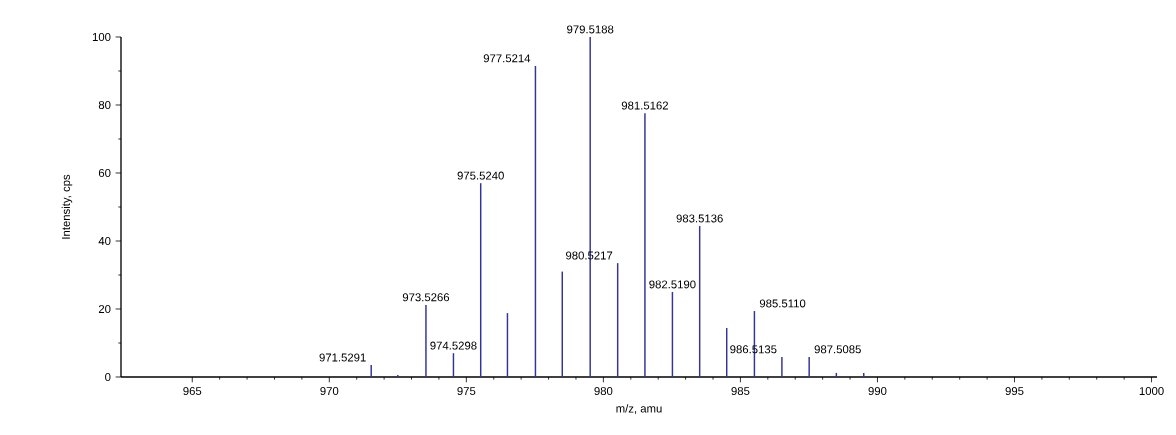  Describe the element at coordinates (426, 297) in the screenshot. I see `annotation: 973.5266` at that location.